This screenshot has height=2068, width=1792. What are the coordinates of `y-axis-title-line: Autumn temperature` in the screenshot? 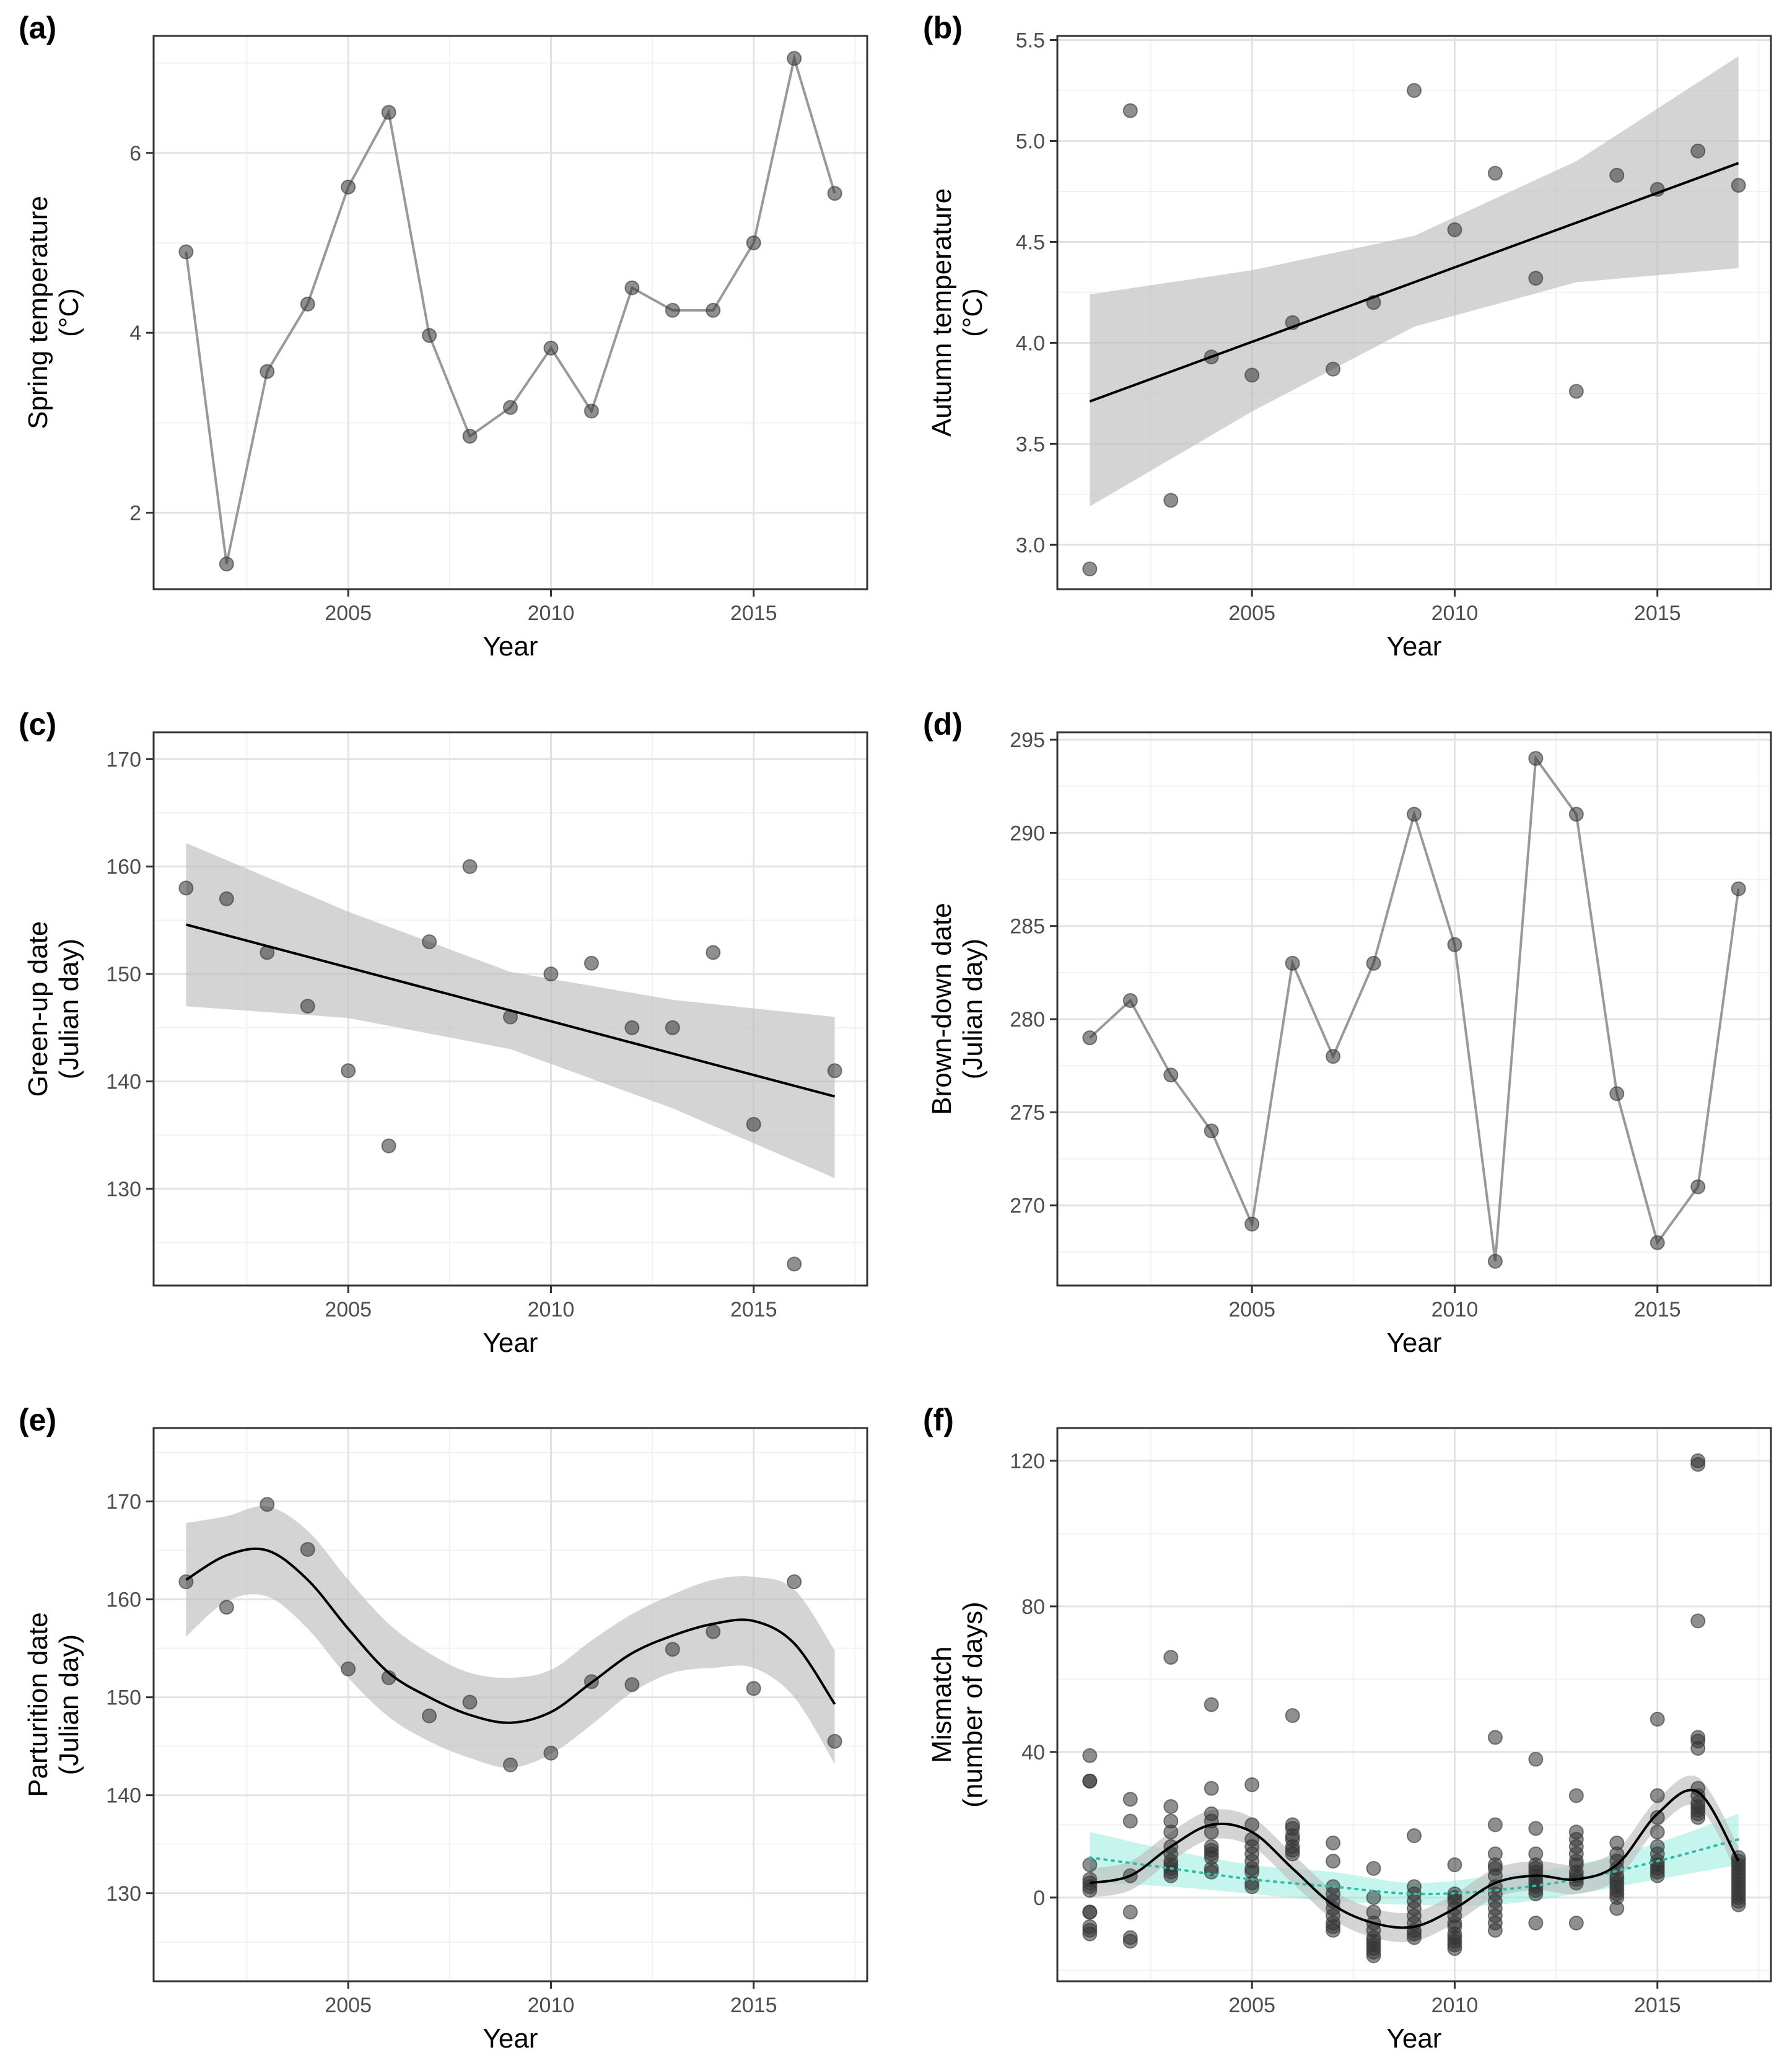 It's located at (942, 312).